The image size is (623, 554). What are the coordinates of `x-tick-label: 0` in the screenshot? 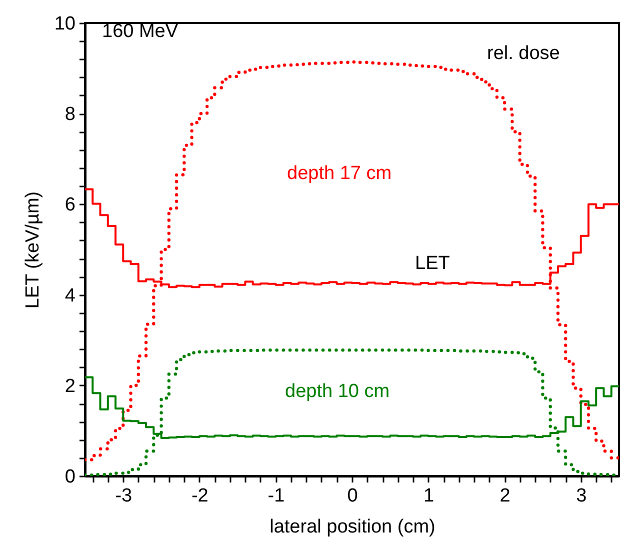 It's located at (352, 496).